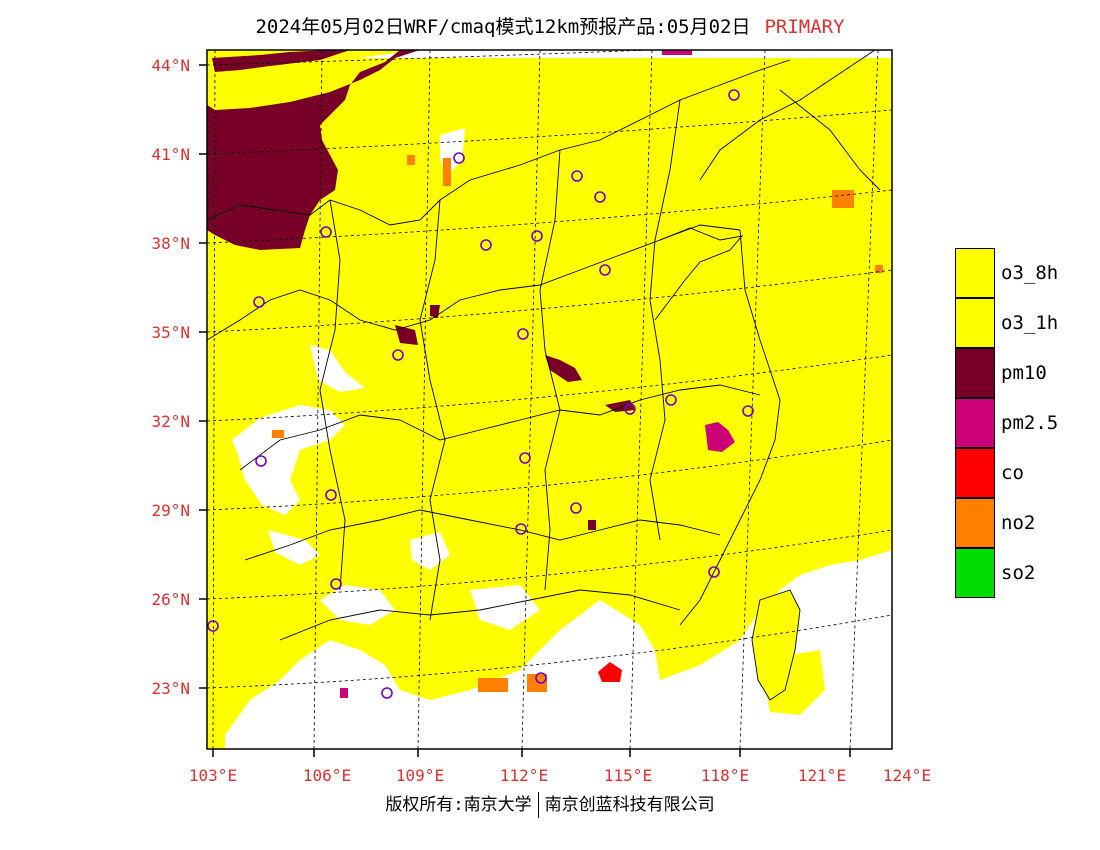  I want to click on lat-label: 41°N, so click(170, 154).